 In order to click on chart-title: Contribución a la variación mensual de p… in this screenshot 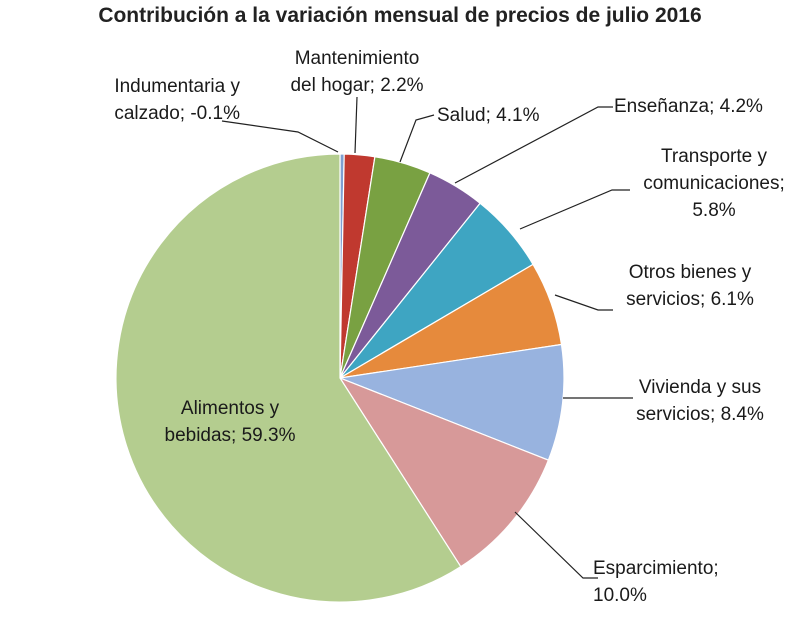, I will do `click(400, 15)`.